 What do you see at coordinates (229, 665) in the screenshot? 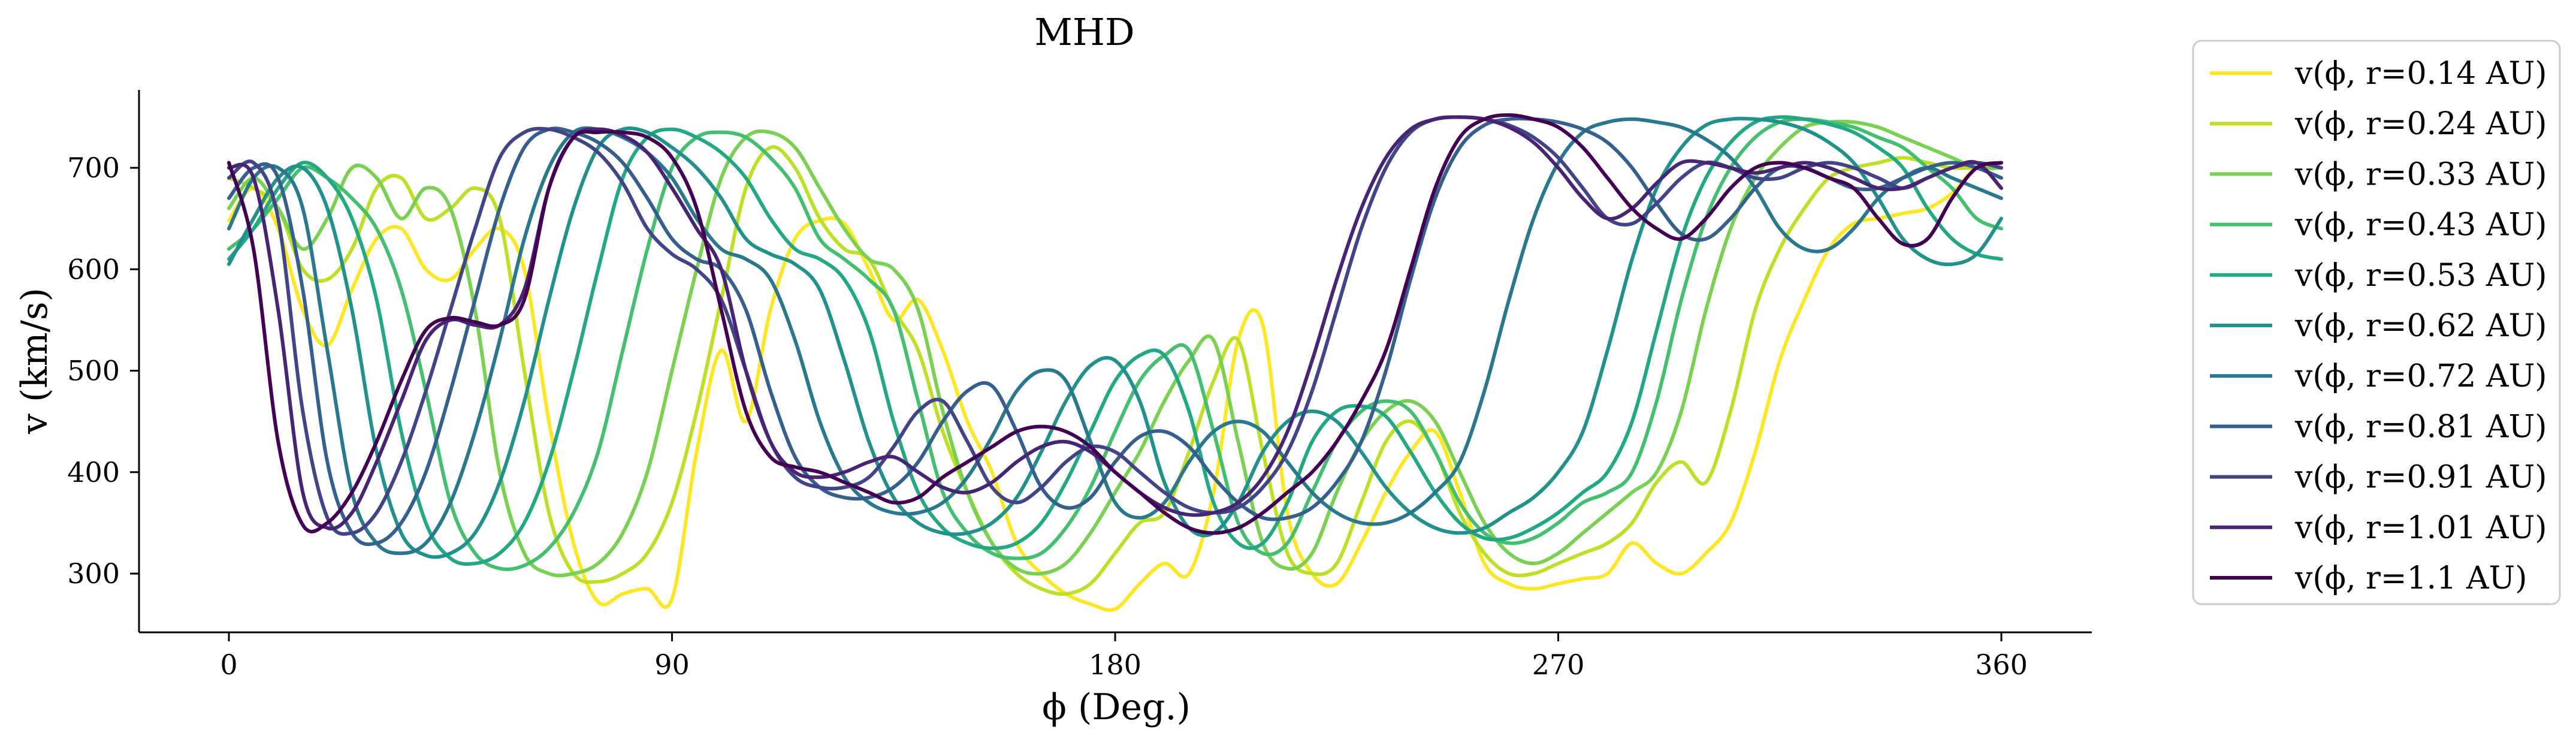
I see `x-tick-label: 0` at bounding box center [229, 665].